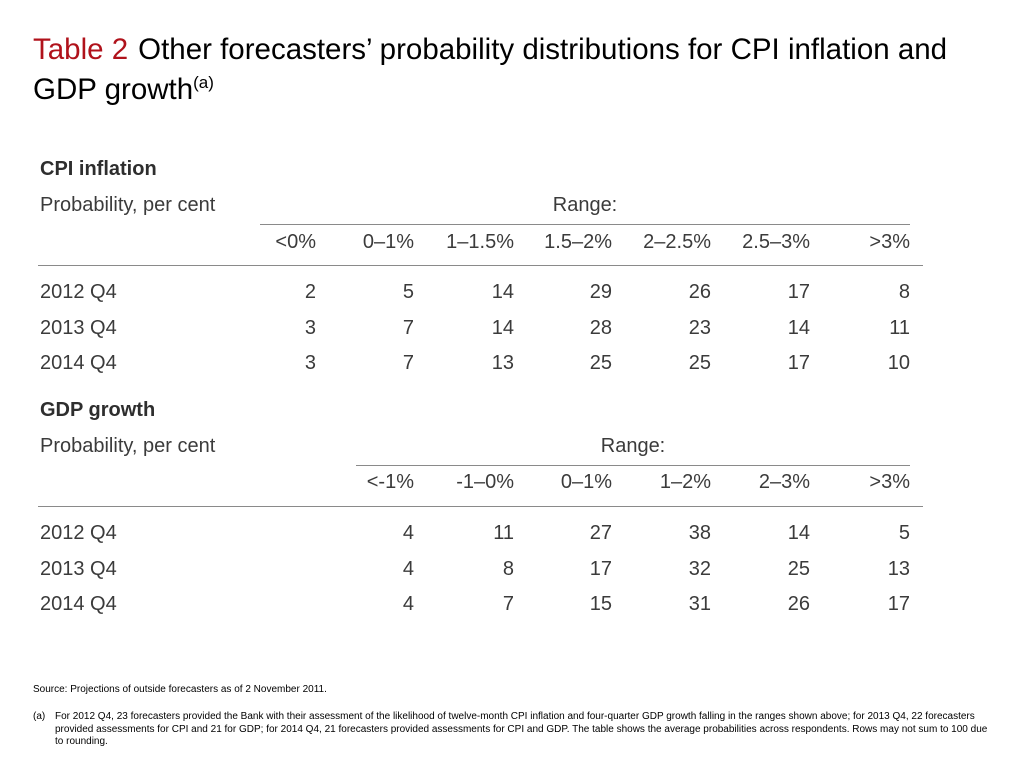  Describe the element at coordinates (203, 83) in the screenshot. I see `title-footnote-mark: (a)` at that location.